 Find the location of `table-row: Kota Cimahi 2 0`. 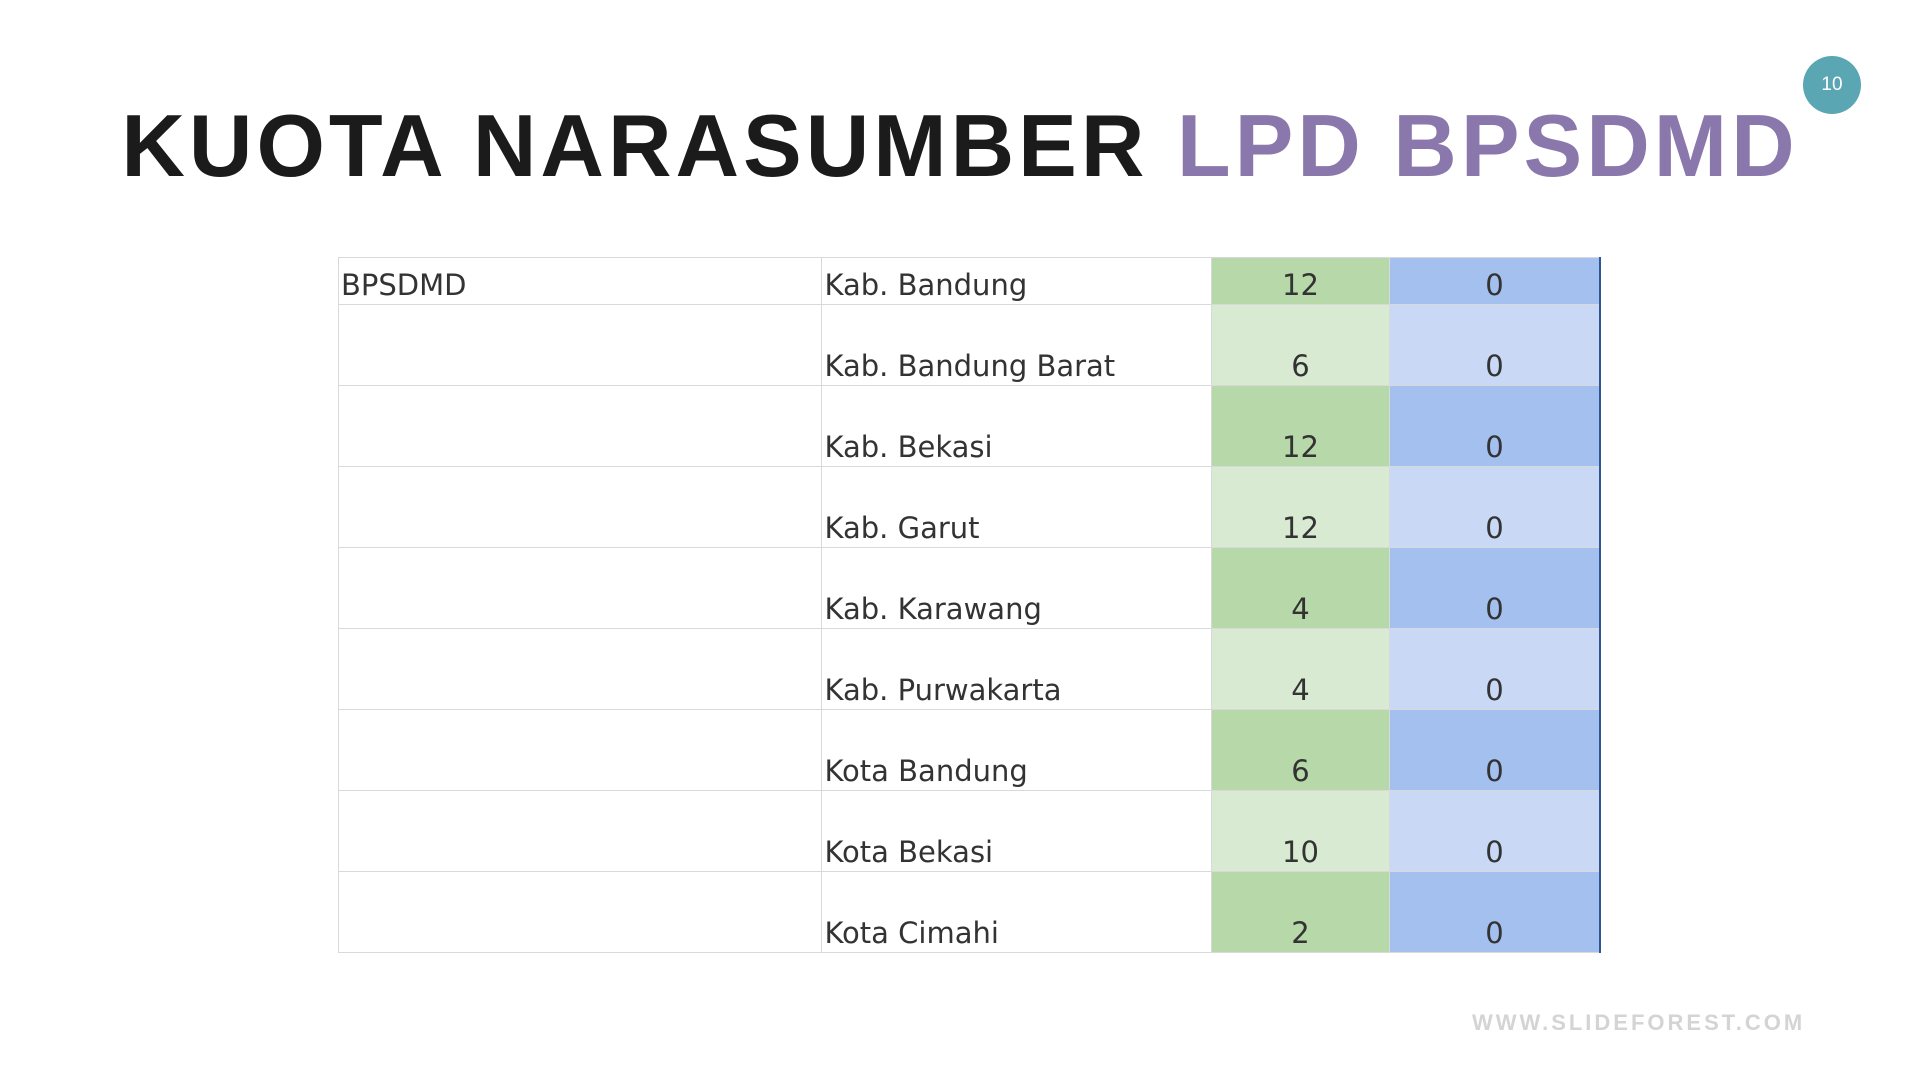

table-row: Kota Cimahi 2 0 is located at coordinates (969, 912).